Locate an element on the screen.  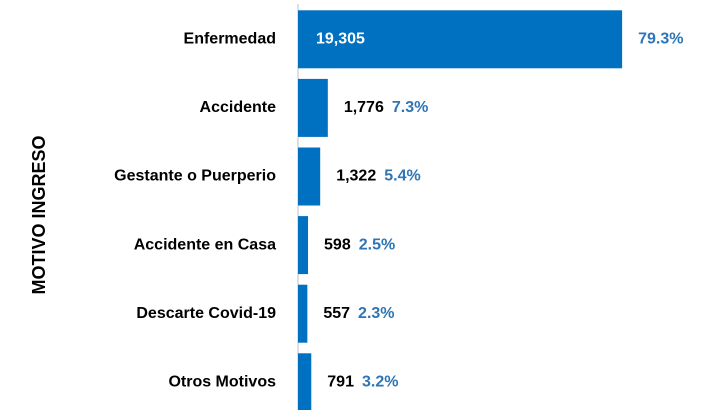
category-label: Otros Motivos is located at coordinates (222, 382).